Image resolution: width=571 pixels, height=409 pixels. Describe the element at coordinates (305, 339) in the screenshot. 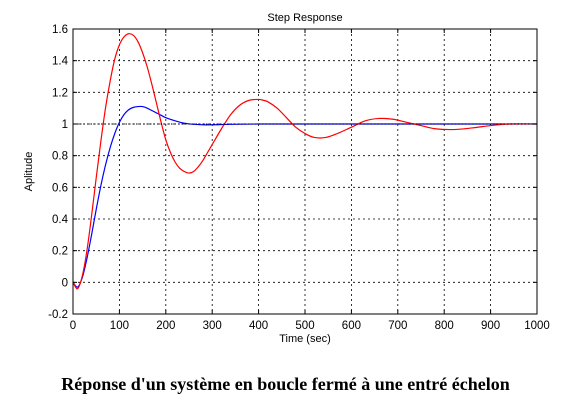

I see `x-axis-label: Time (sec)` at that location.